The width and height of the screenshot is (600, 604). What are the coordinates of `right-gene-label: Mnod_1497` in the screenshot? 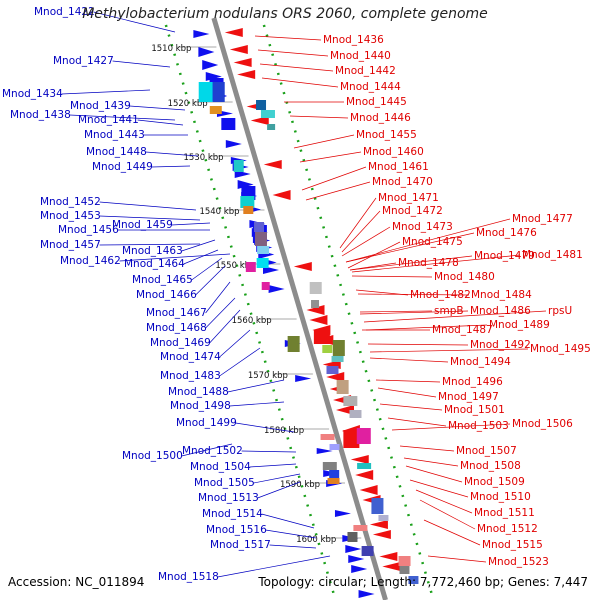 It's located at (468, 397).